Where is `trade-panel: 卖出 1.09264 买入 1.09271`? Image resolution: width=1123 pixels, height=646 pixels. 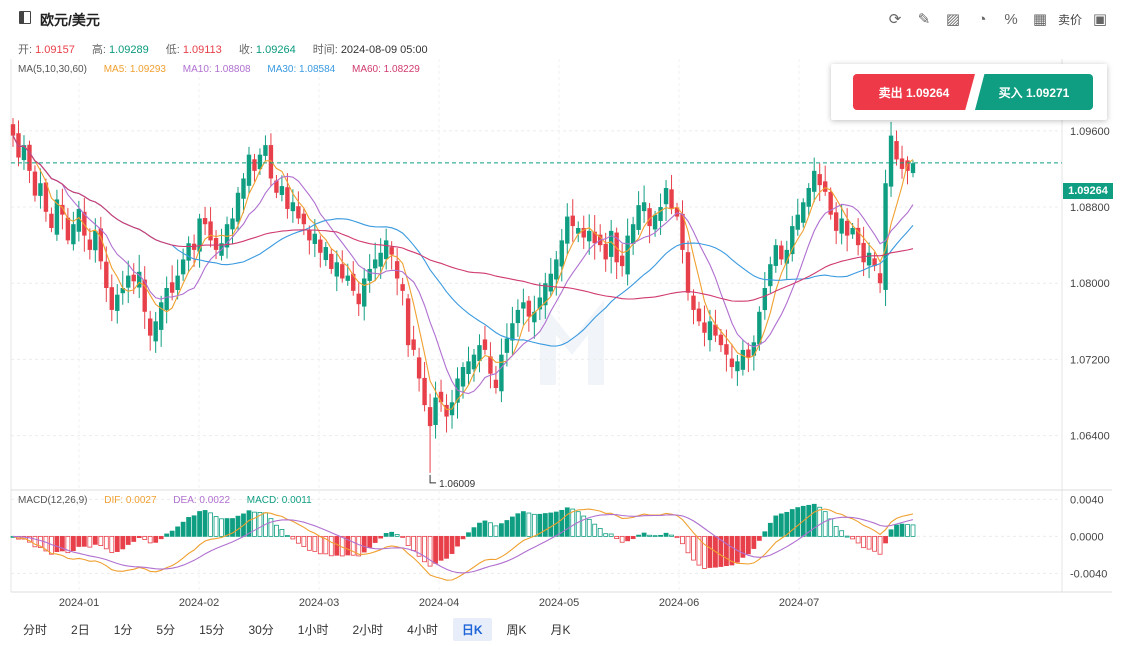
trade-panel: 卖出 1.09264 买入 1.09271 is located at coordinates (969, 92).